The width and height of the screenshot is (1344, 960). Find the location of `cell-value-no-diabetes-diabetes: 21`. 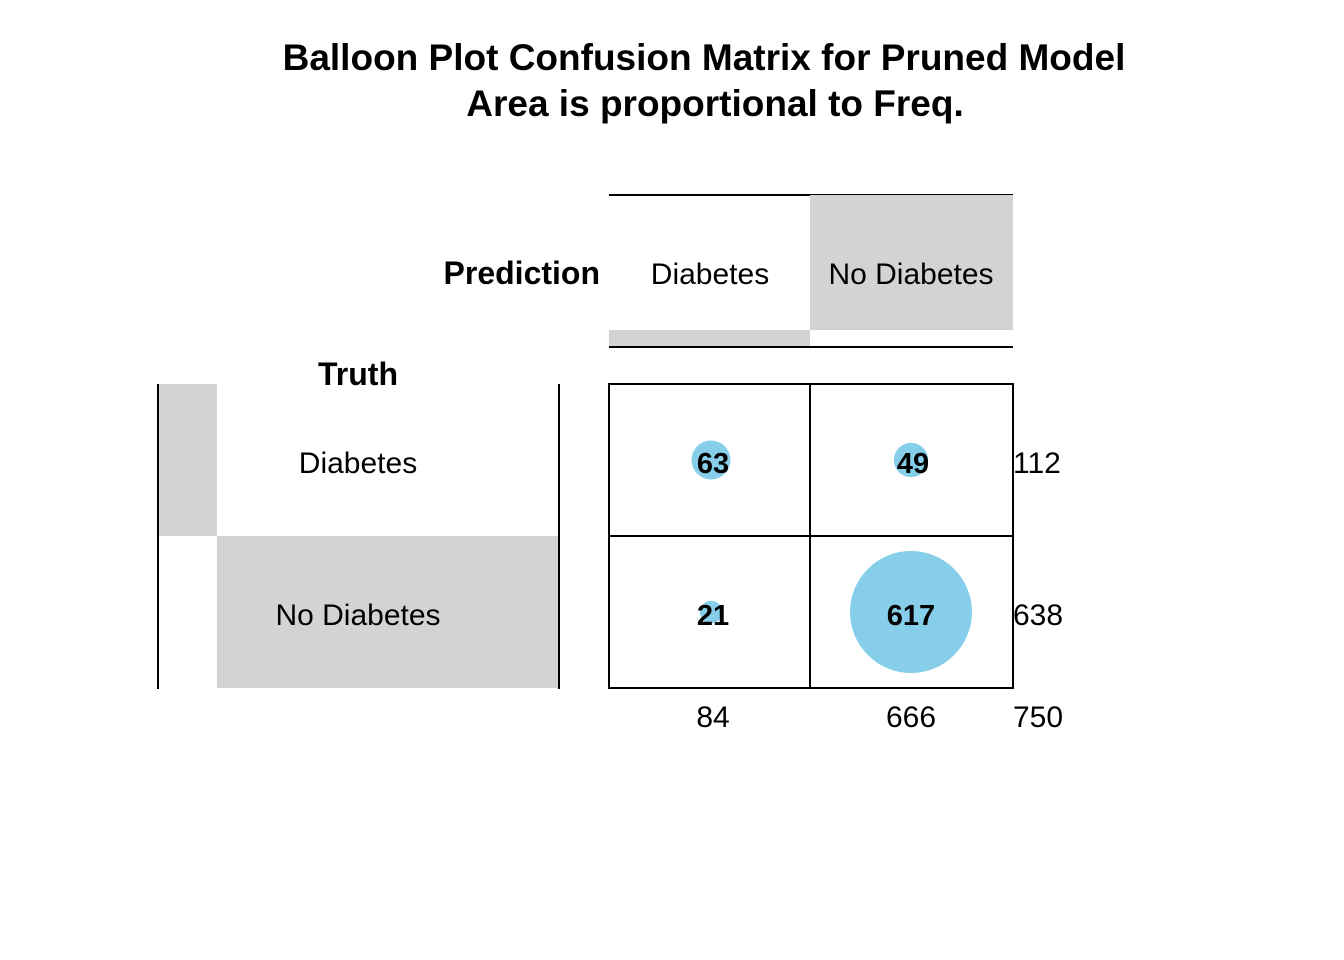

cell-value-no-diabetes-diabetes: 21 is located at coordinates (713, 616).